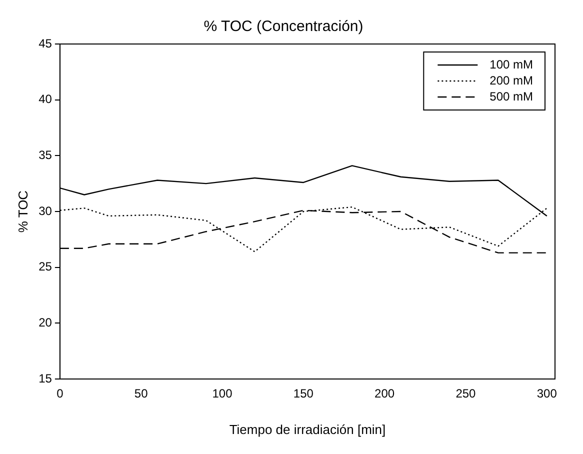  What do you see at coordinates (547, 393) in the screenshot?
I see `x-tick-label: 300` at bounding box center [547, 393].